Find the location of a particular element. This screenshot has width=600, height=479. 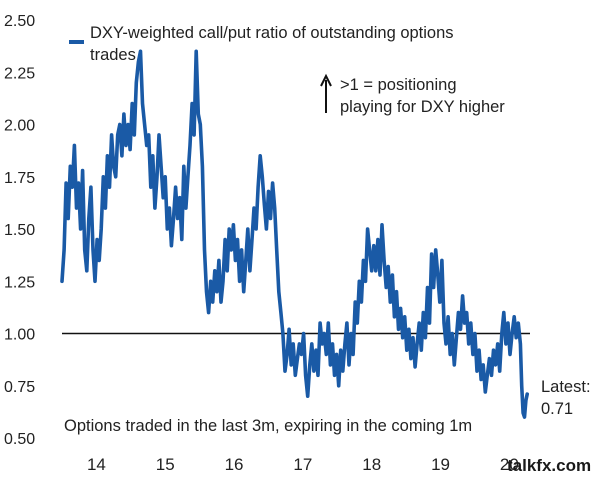

annotation-line-1: >1 = positioning is located at coordinates (398, 85).